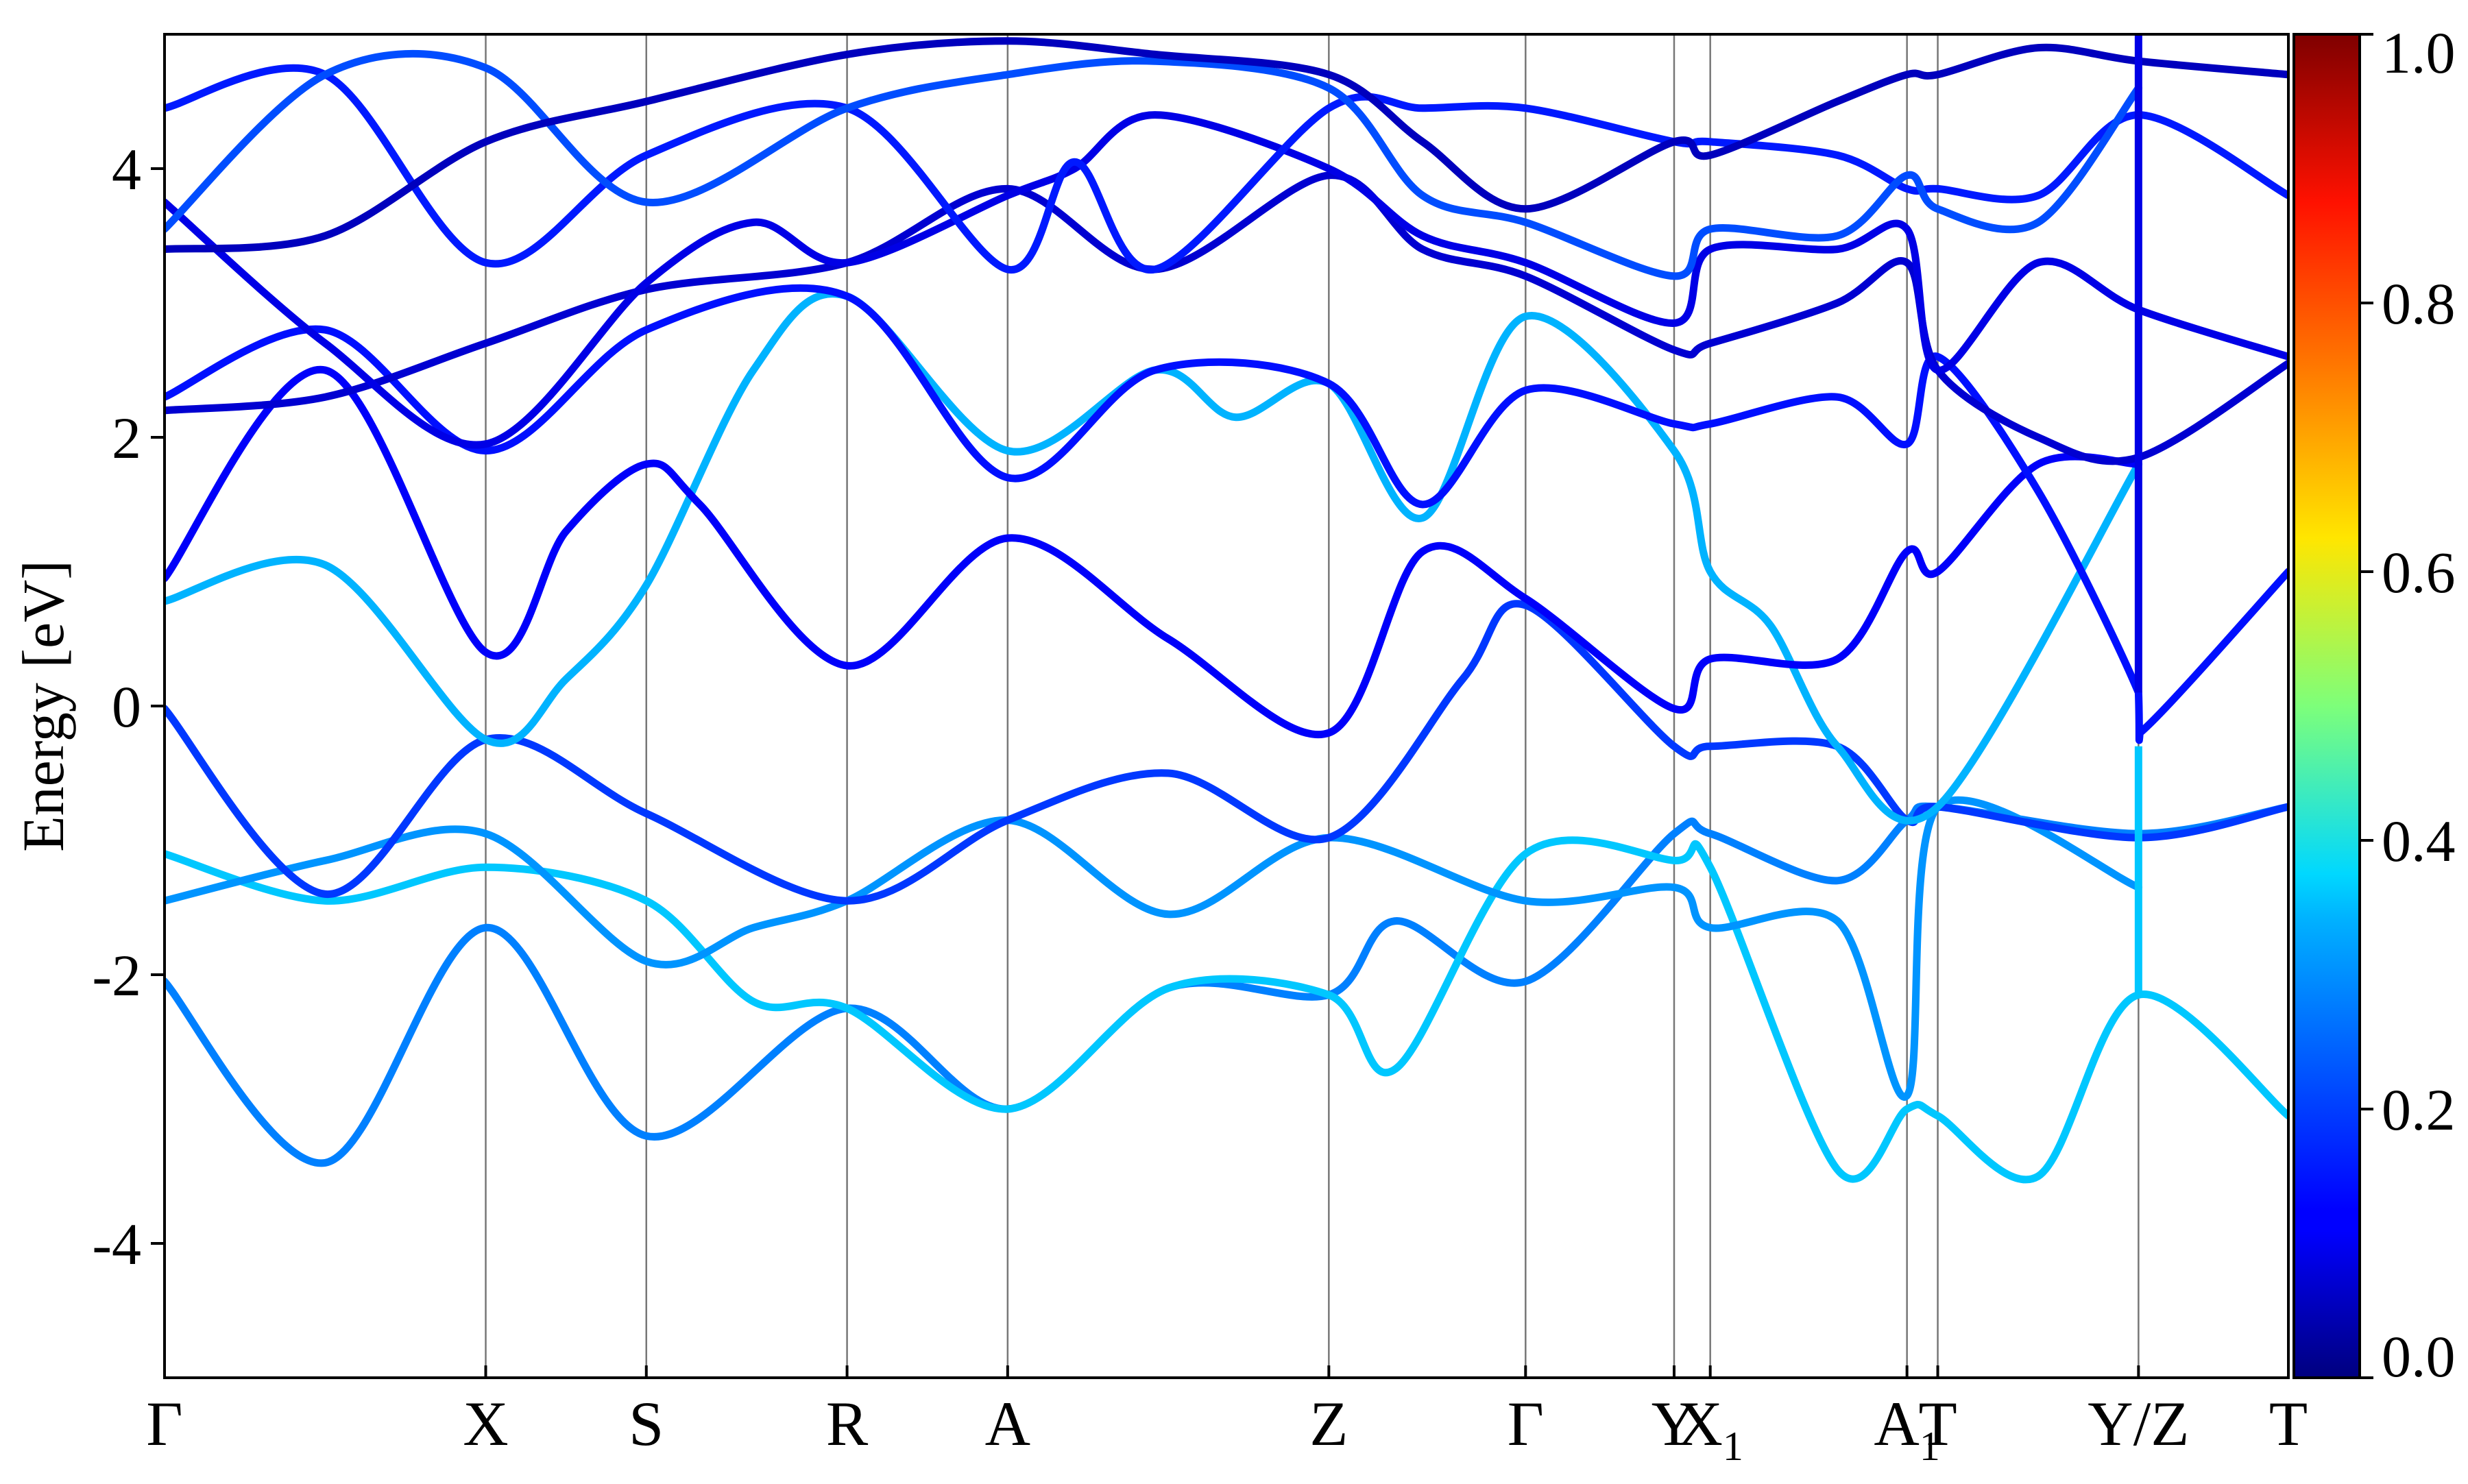 The image size is (2468, 1484). I want to click on y-axis-label: Energy [eV], so click(43, 706).